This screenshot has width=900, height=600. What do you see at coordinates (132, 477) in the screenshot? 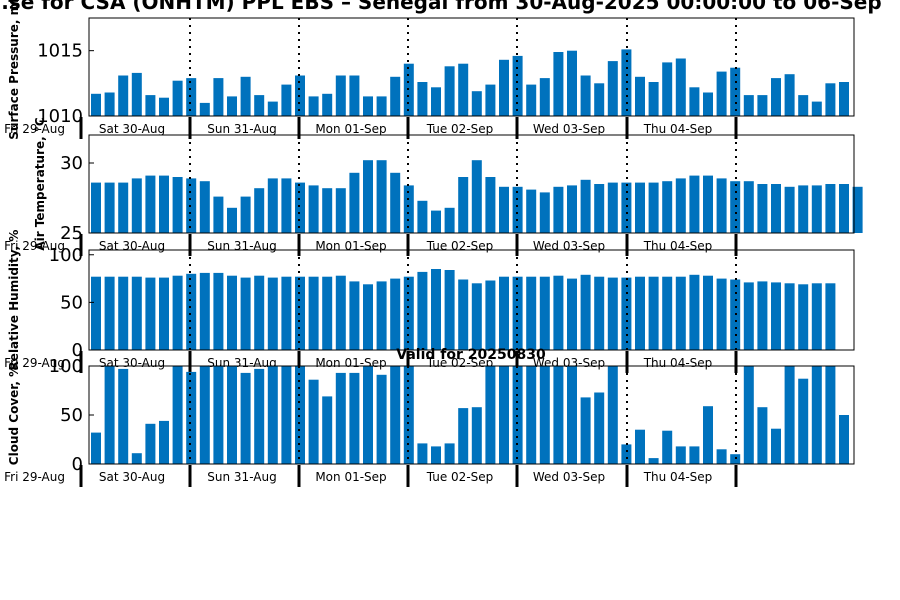
I see `day-label: Sat 30-Aug` at bounding box center [132, 477].